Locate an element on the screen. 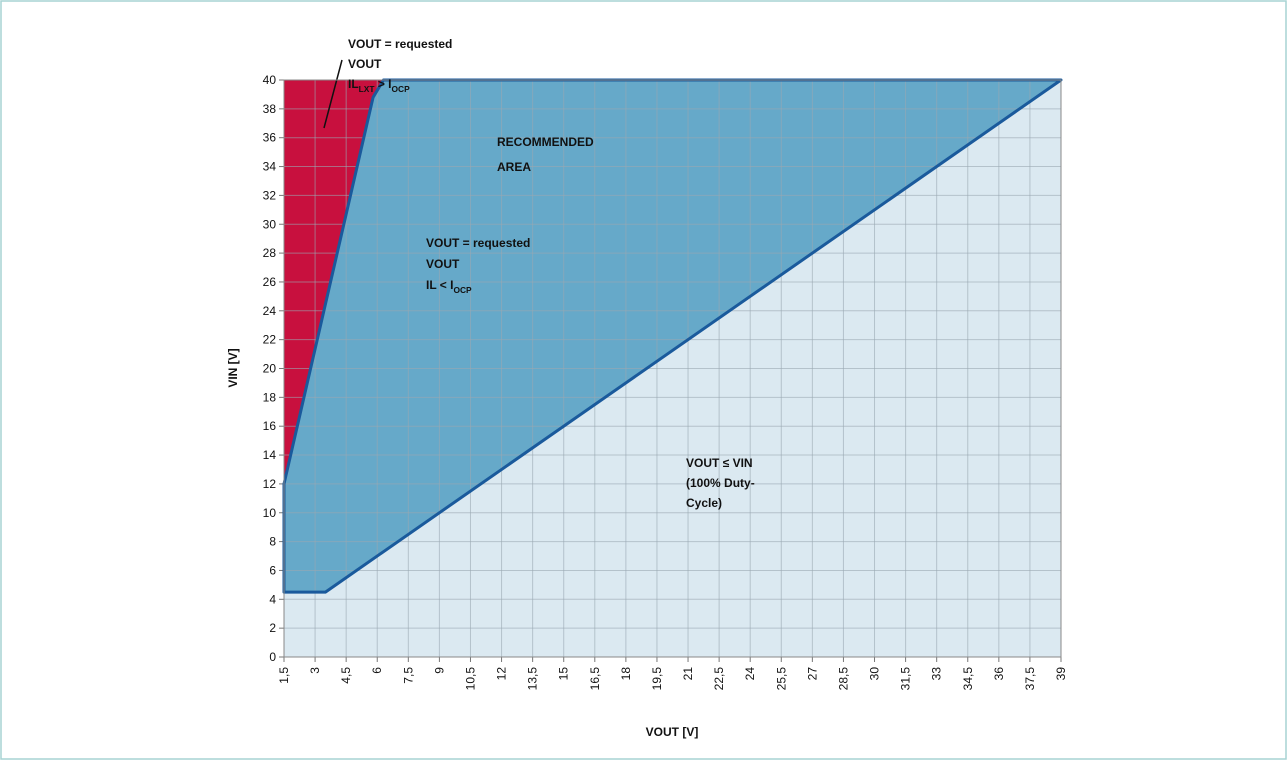  y-tick-label: 30 is located at coordinates (270, 224).